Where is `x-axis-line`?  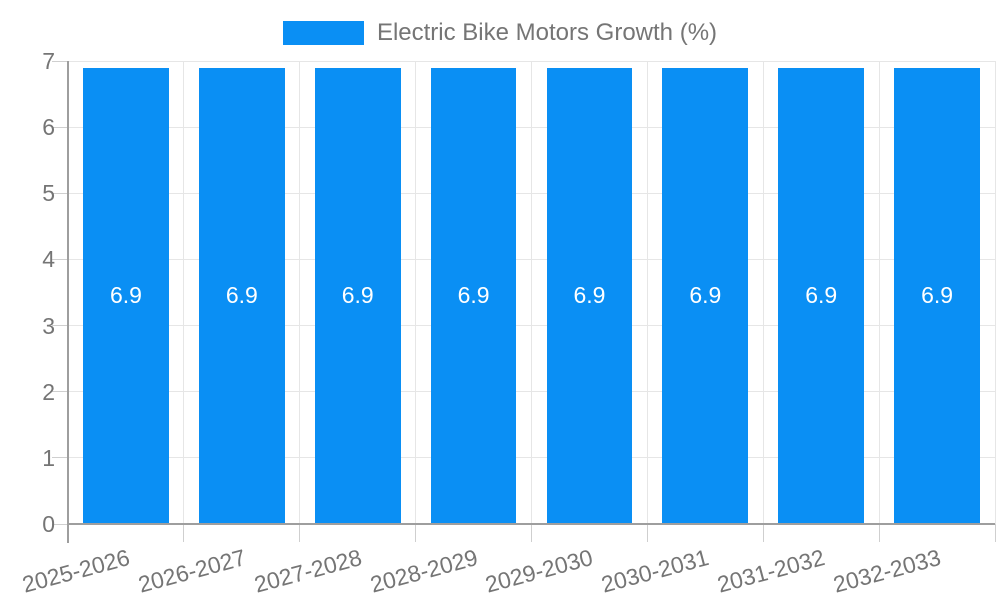
x-axis-line is located at coordinates (531, 524).